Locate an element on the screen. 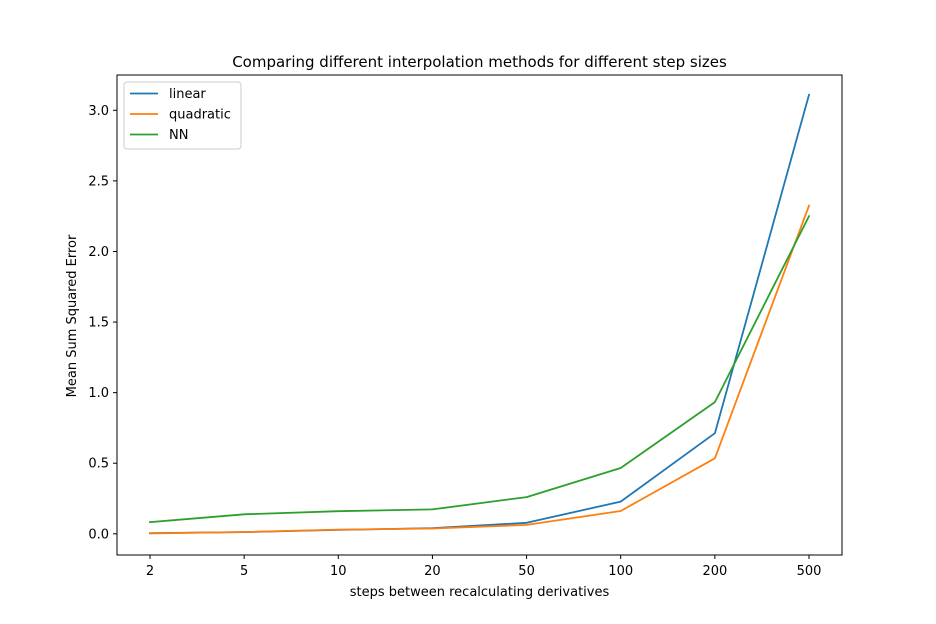  x-tick-label: 5 is located at coordinates (244, 571).